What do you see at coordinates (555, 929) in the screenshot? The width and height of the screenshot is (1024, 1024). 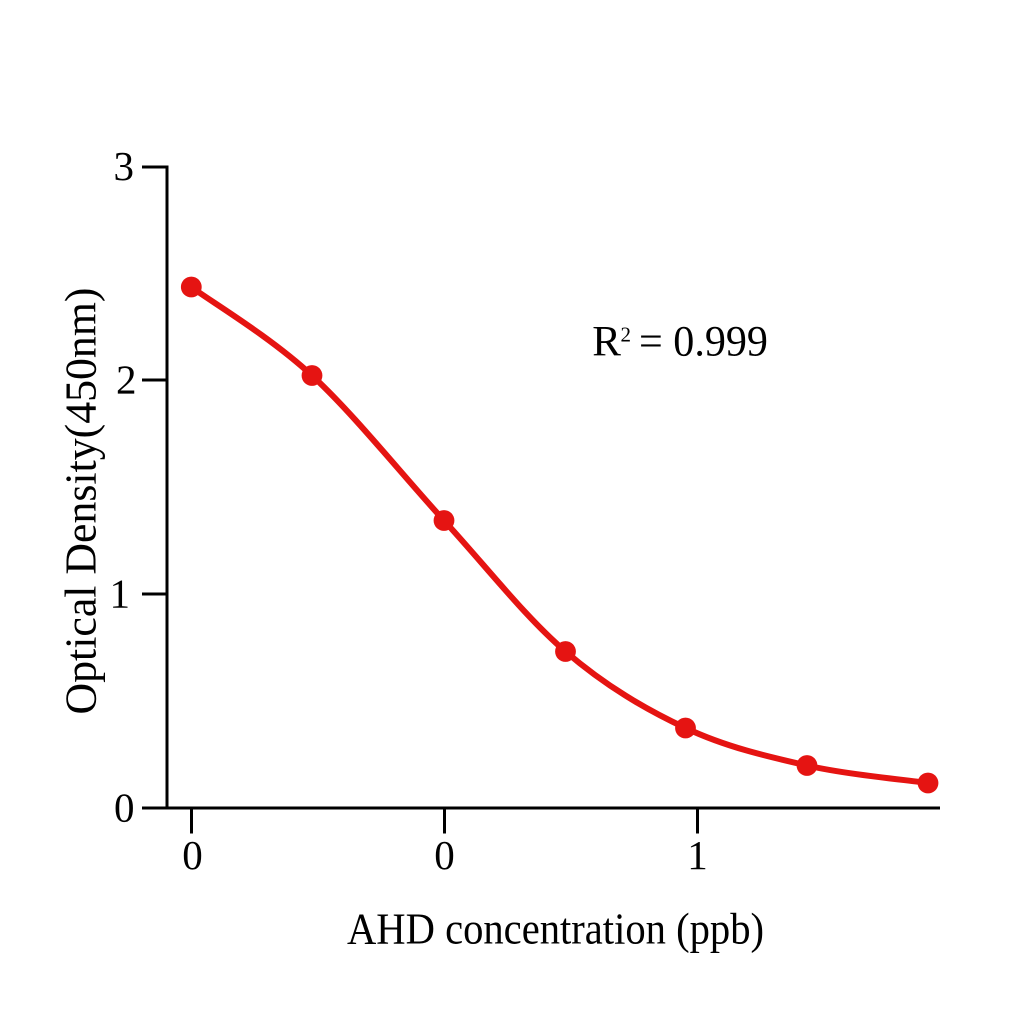 I see `svg-text: AHD concentration (ppb)` at bounding box center [555, 929].